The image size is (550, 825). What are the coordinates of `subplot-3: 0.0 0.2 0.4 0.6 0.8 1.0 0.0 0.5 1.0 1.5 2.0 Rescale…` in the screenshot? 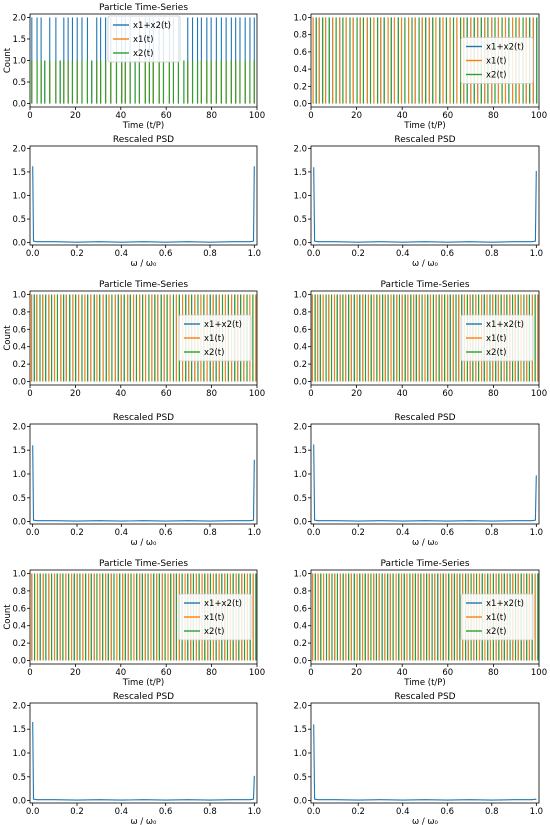 It's located at (136, 202).